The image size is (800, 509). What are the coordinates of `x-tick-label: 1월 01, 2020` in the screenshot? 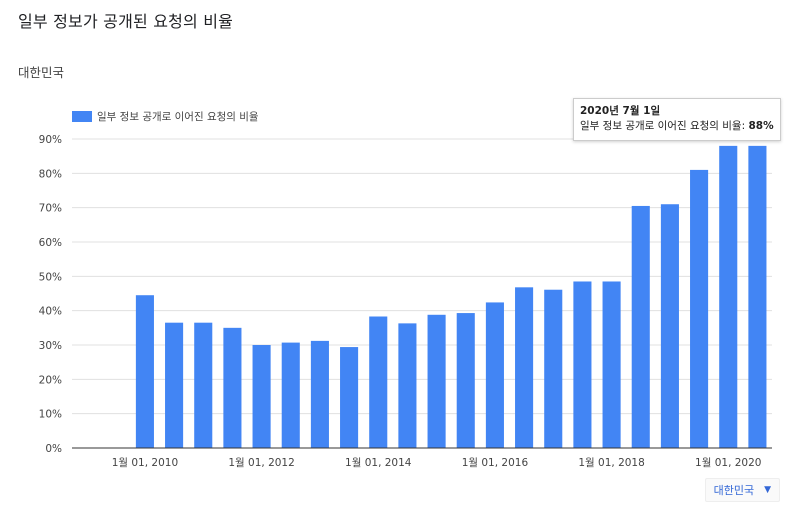 It's located at (728, 463).